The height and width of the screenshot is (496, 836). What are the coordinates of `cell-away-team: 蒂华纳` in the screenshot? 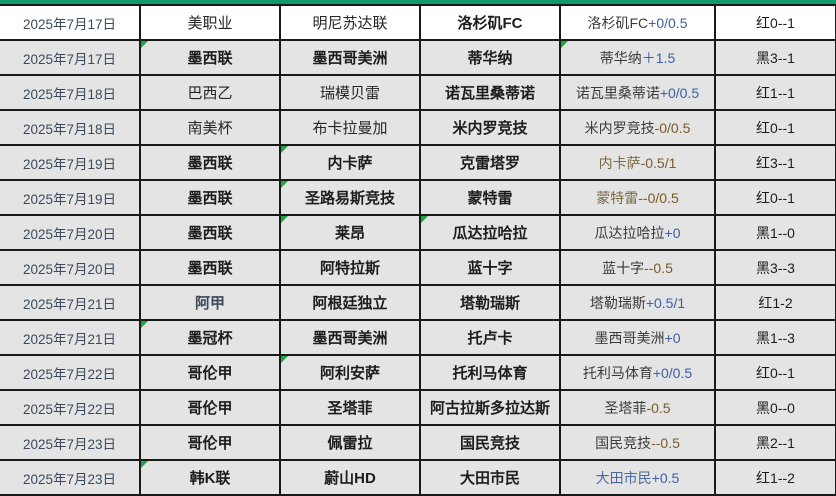 It's located at (490, 57).